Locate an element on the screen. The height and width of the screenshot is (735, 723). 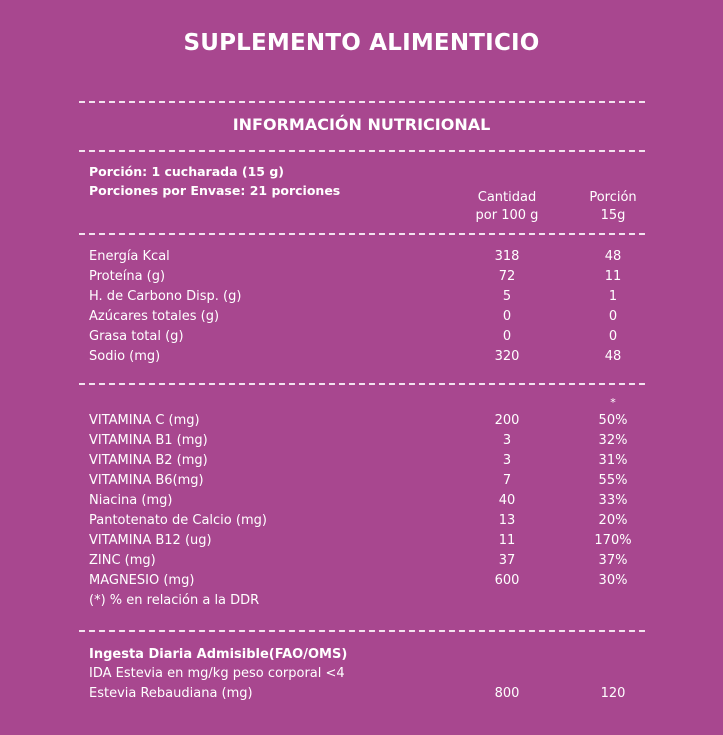
row-name: VITAMINA B1 (mg) is located at coordinates (148, 440).